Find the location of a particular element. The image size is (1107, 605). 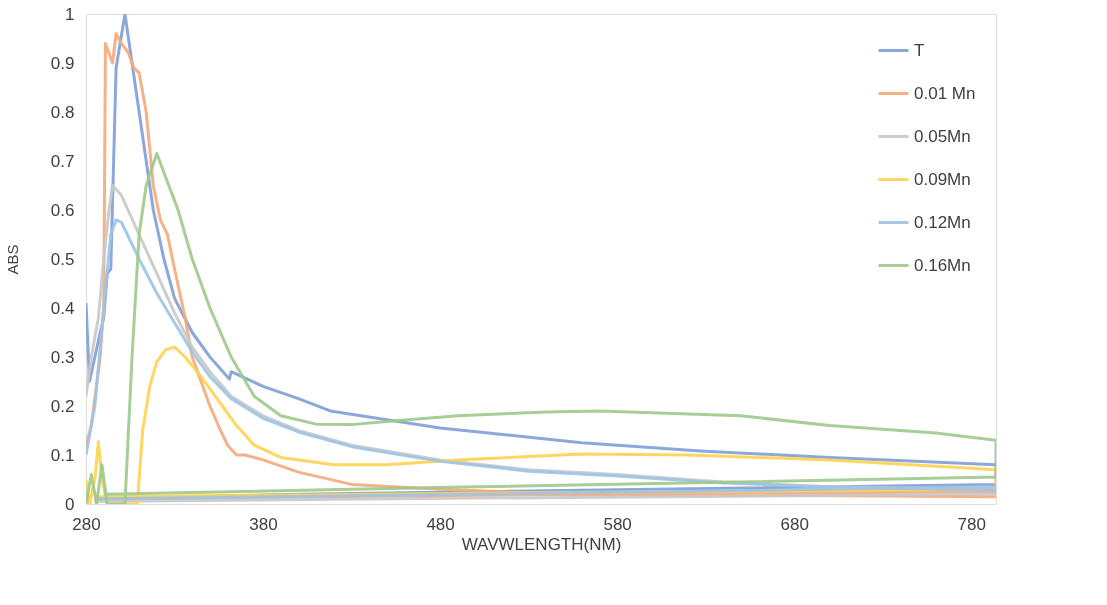

x-tick-label: 380 is located at coordinates (263, 524).